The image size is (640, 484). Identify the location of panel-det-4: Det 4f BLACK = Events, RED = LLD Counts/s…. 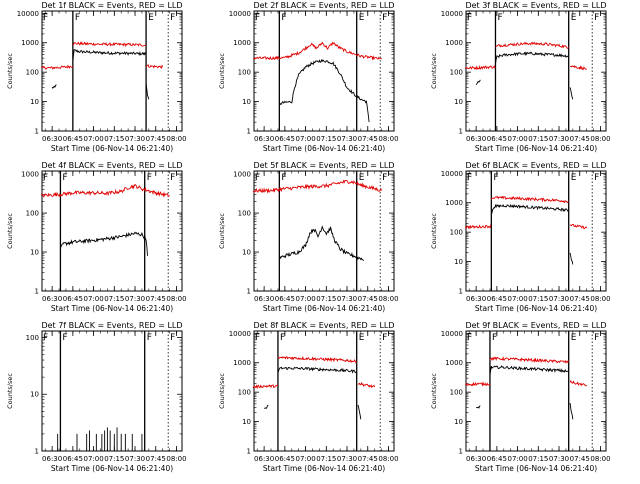
(96, 237).